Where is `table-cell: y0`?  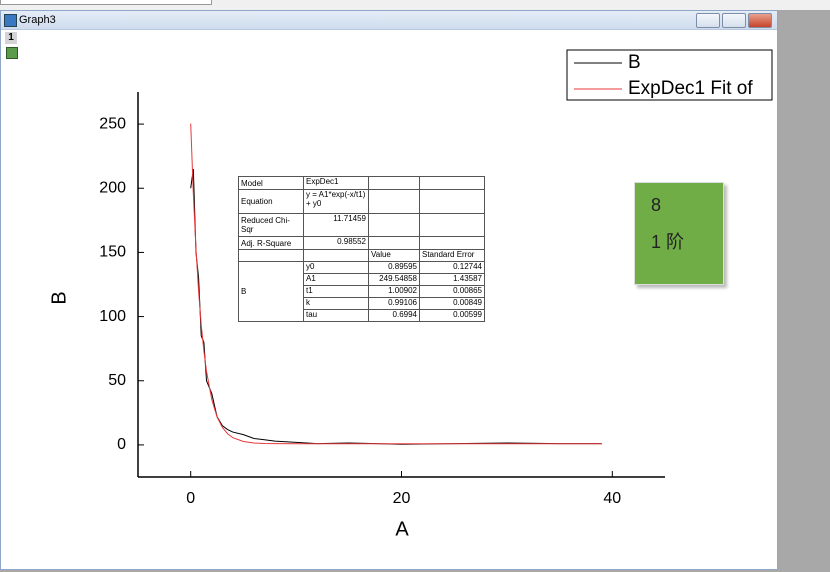
table-cell: y0 is located at coordinates (336, 267).